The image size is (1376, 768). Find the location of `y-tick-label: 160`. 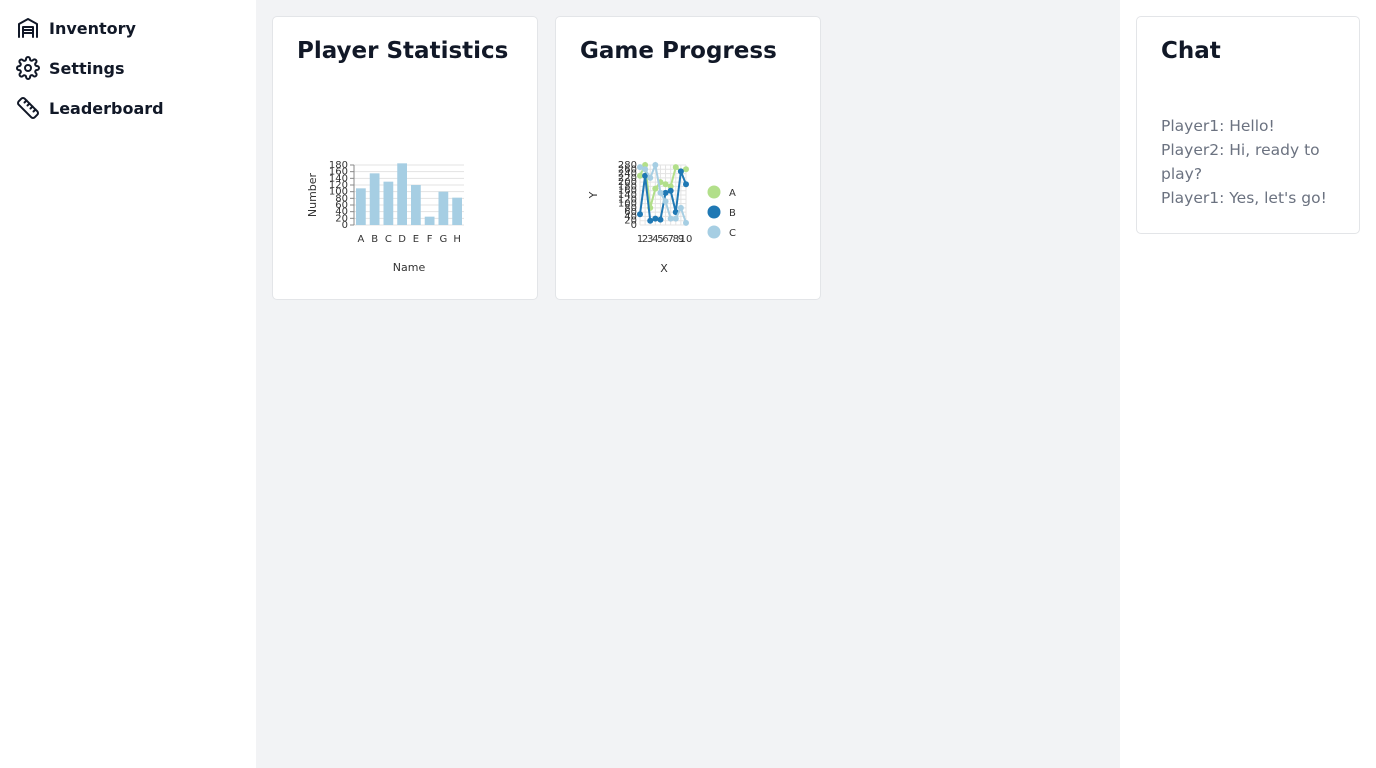

y-tick-label: 160 is located at coordinates (338, 172).